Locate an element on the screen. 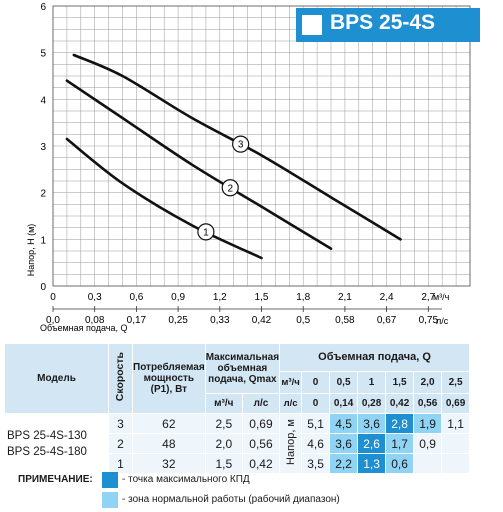  y-tick-label: 4 is located at coordinates (43, 100).